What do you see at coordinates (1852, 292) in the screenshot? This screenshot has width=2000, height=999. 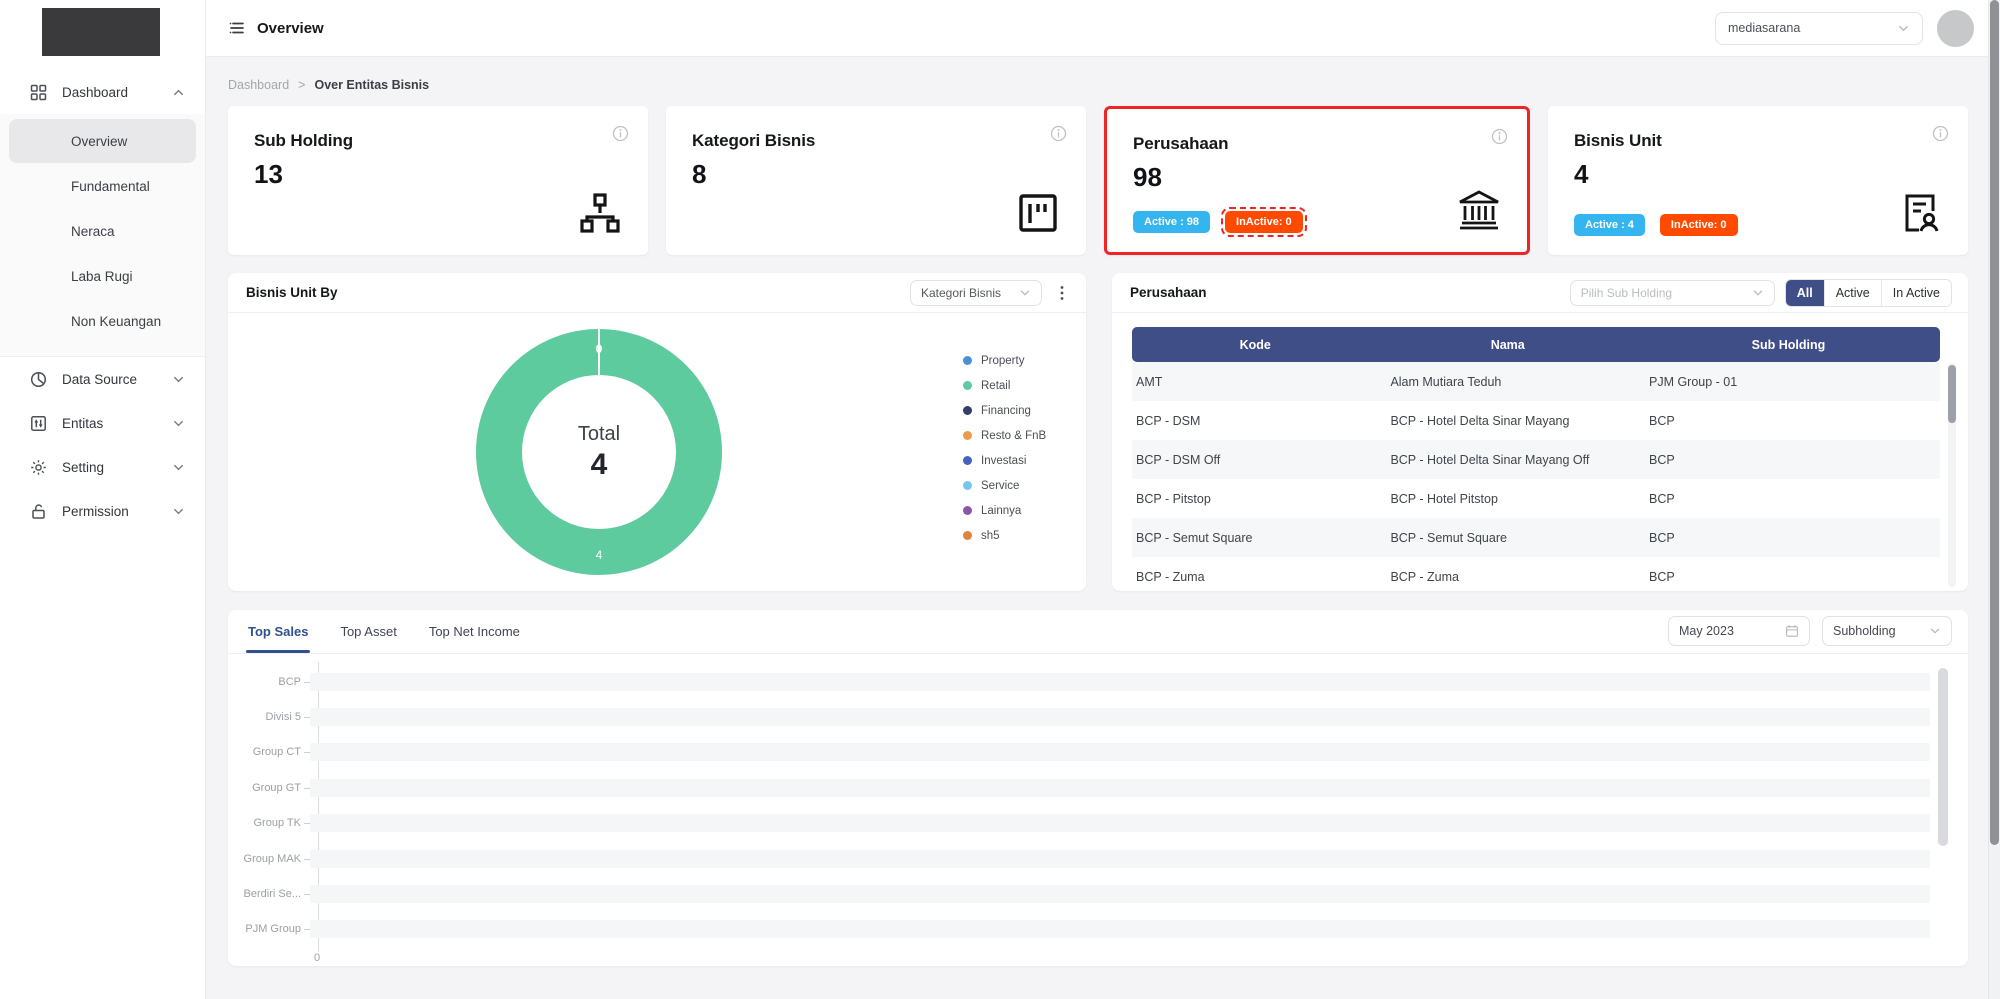 I see `filter-active-button: Active` at bounding box center [1852, 292].